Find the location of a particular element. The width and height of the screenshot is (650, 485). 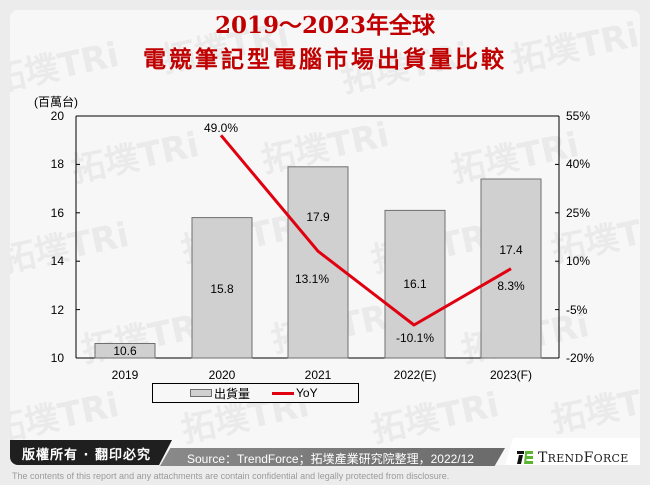

chart-legend: 出貨量 YoY is located at coordinates (255, 393).